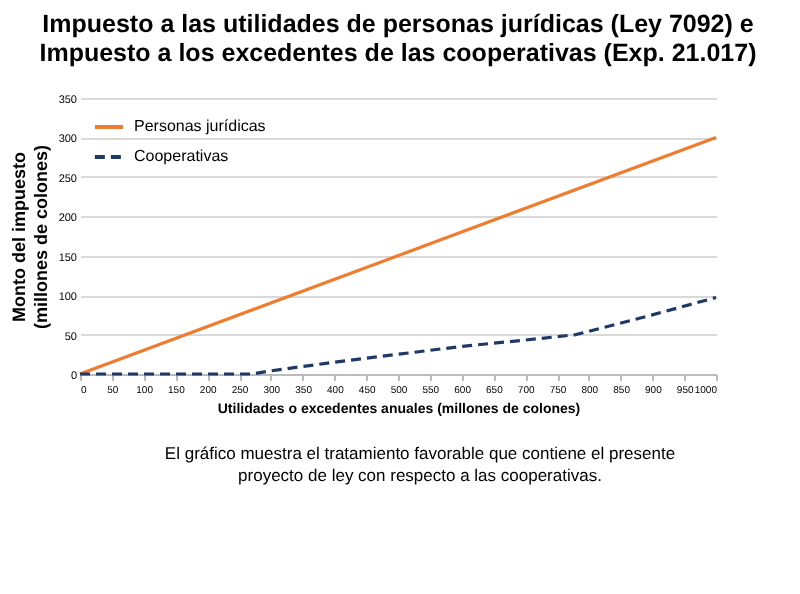  I want to click on text: Monto del impuesto, so click(18, 237).